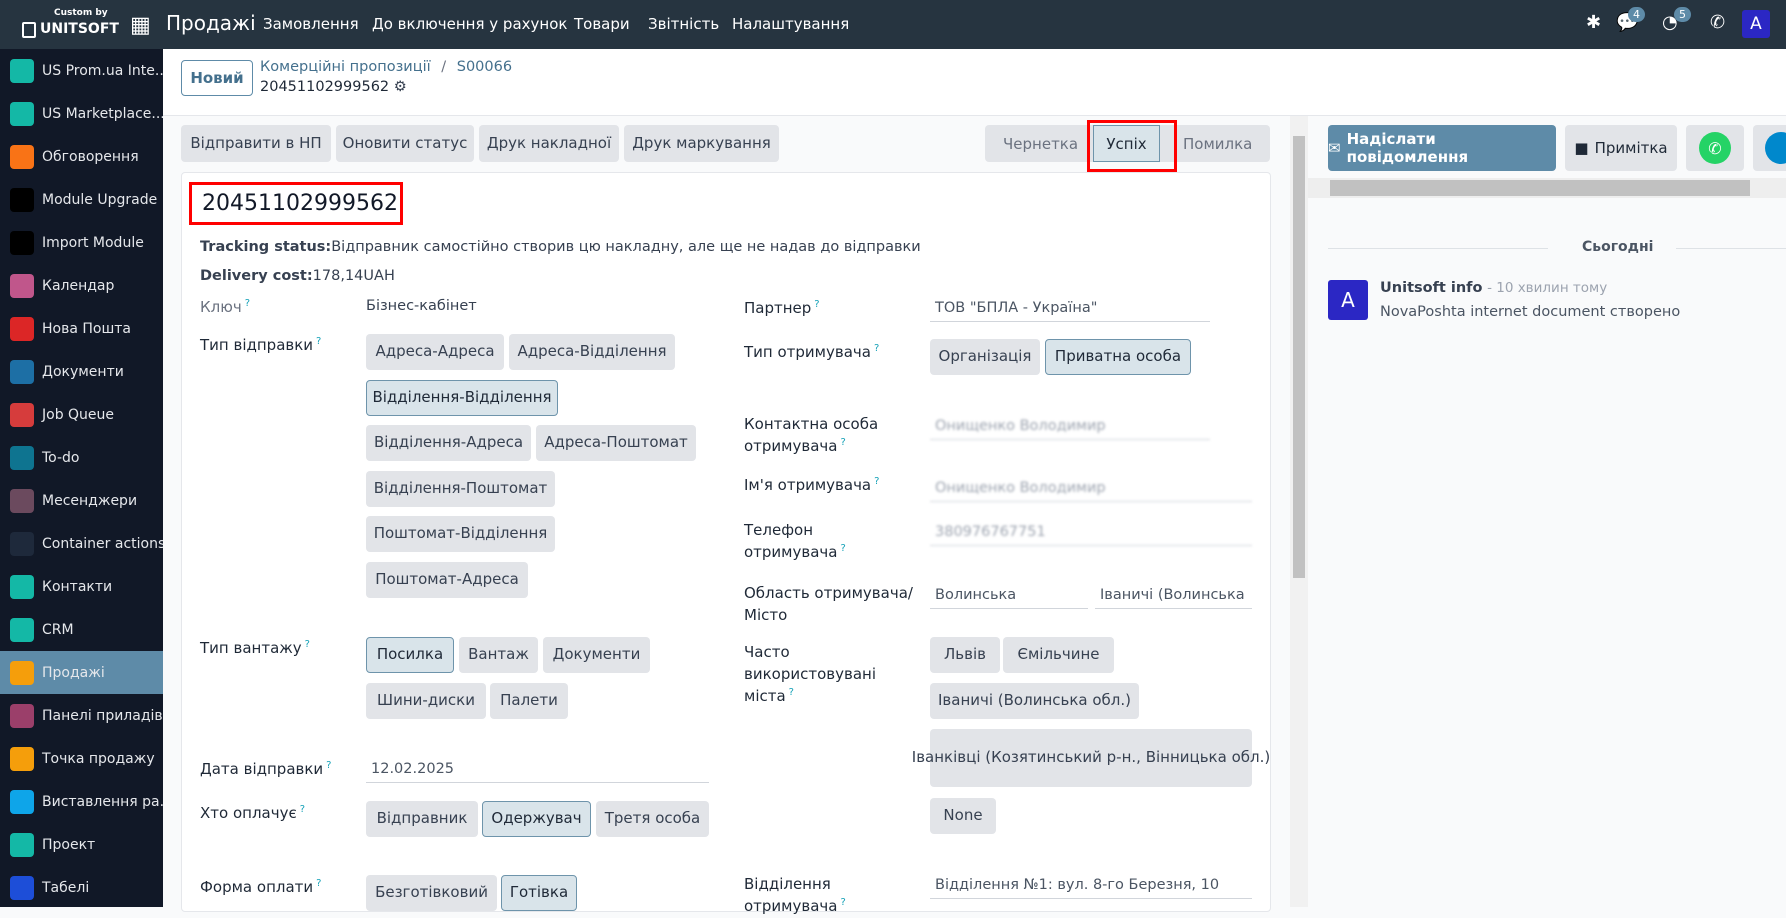  I want to click on frequent-city-button: Львів, so click(965, 655).